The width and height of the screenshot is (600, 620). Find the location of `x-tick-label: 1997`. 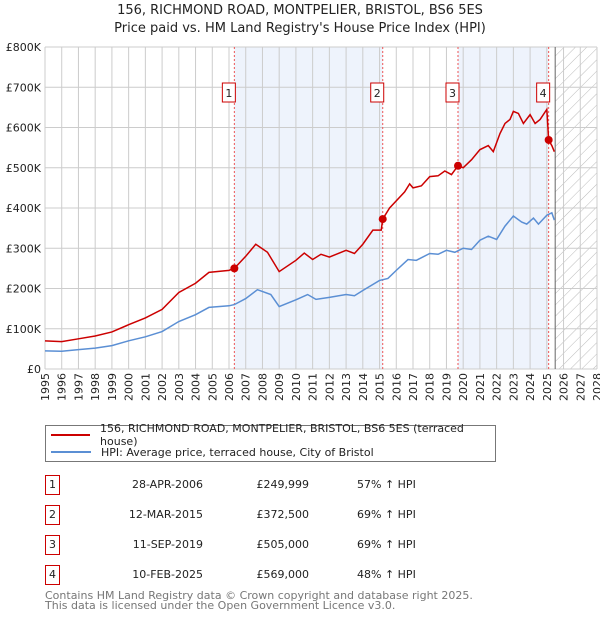

x-tick-label: 1997 is located at coordinates (78, 387).